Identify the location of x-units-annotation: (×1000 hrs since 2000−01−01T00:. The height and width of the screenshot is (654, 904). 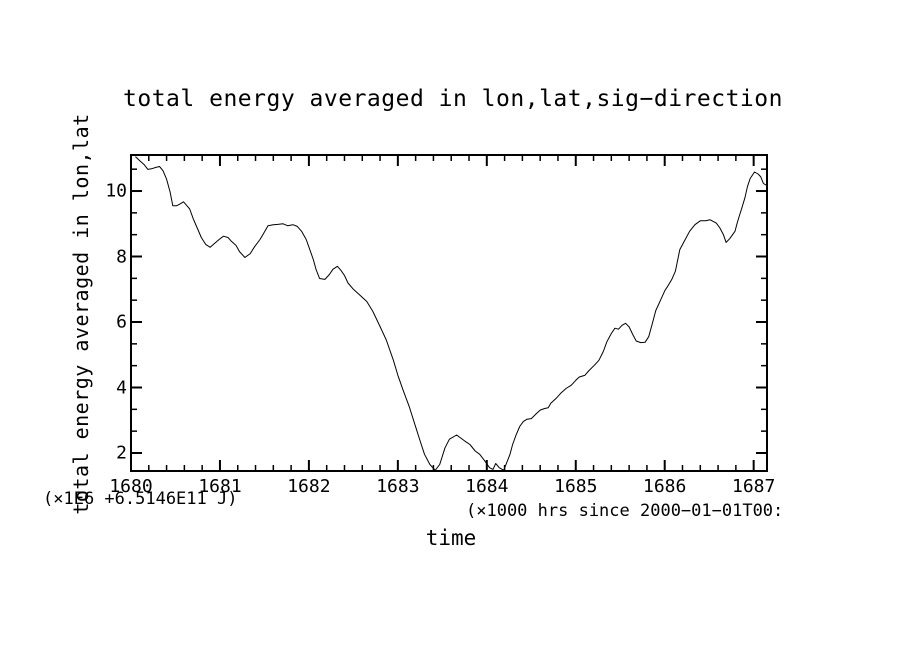
(625, 511).